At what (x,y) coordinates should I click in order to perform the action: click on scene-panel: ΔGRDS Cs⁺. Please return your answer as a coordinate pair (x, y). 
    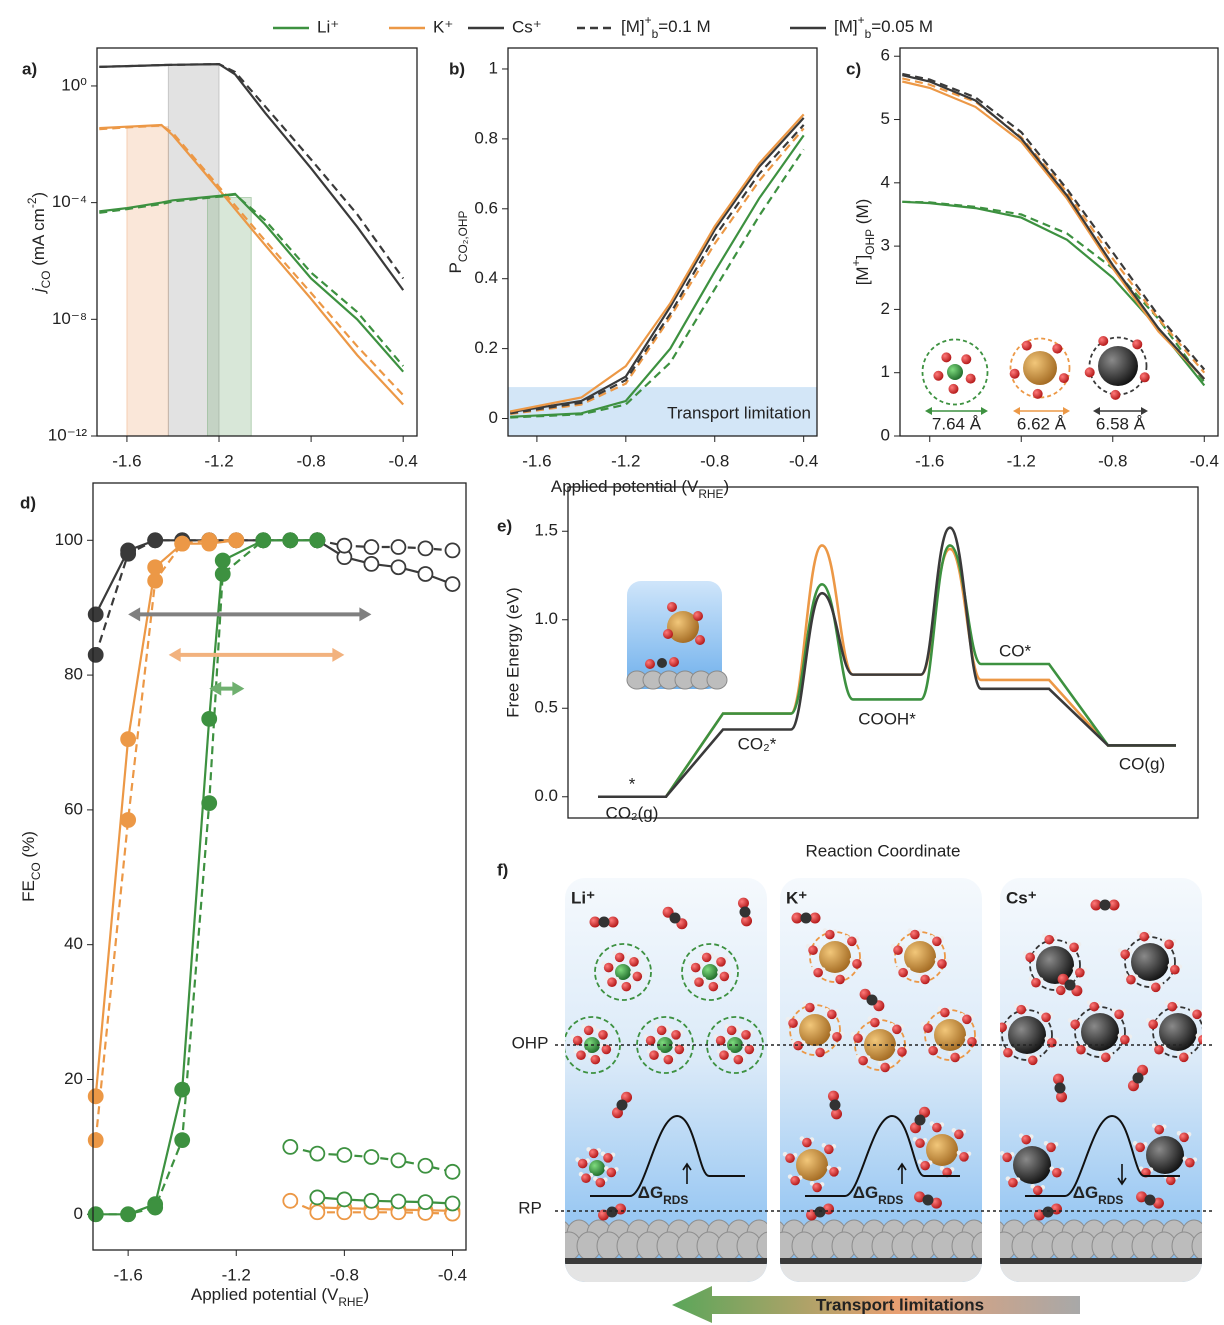
    Looking at the image, I should click on (1101, 1080).